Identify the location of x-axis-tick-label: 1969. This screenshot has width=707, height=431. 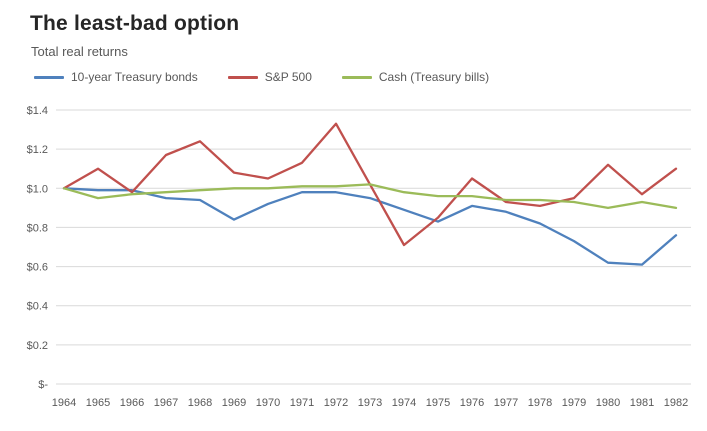
(234, 403).